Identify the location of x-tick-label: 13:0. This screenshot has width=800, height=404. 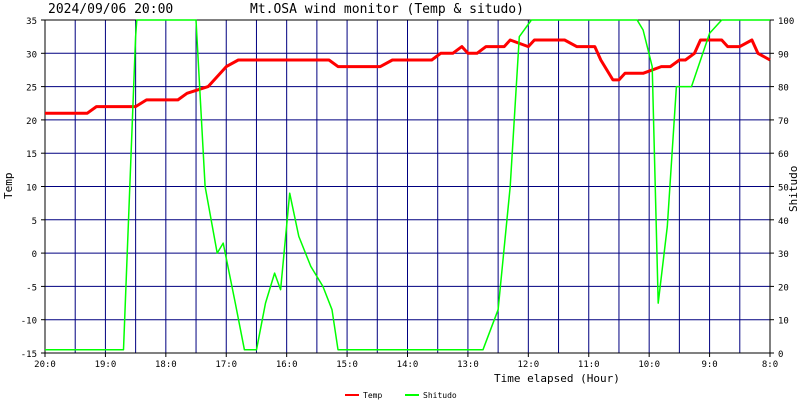
(468, 365).